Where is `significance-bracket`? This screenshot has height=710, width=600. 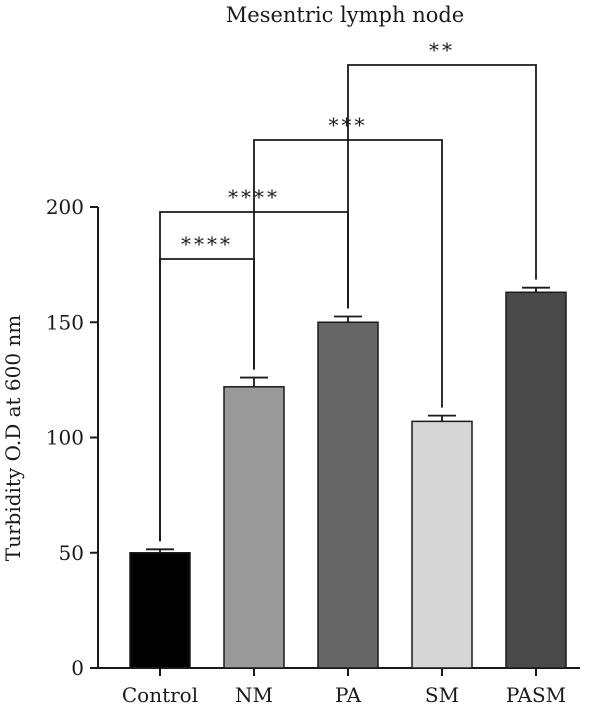 significance-bracket is located at coordinates (442, 186).